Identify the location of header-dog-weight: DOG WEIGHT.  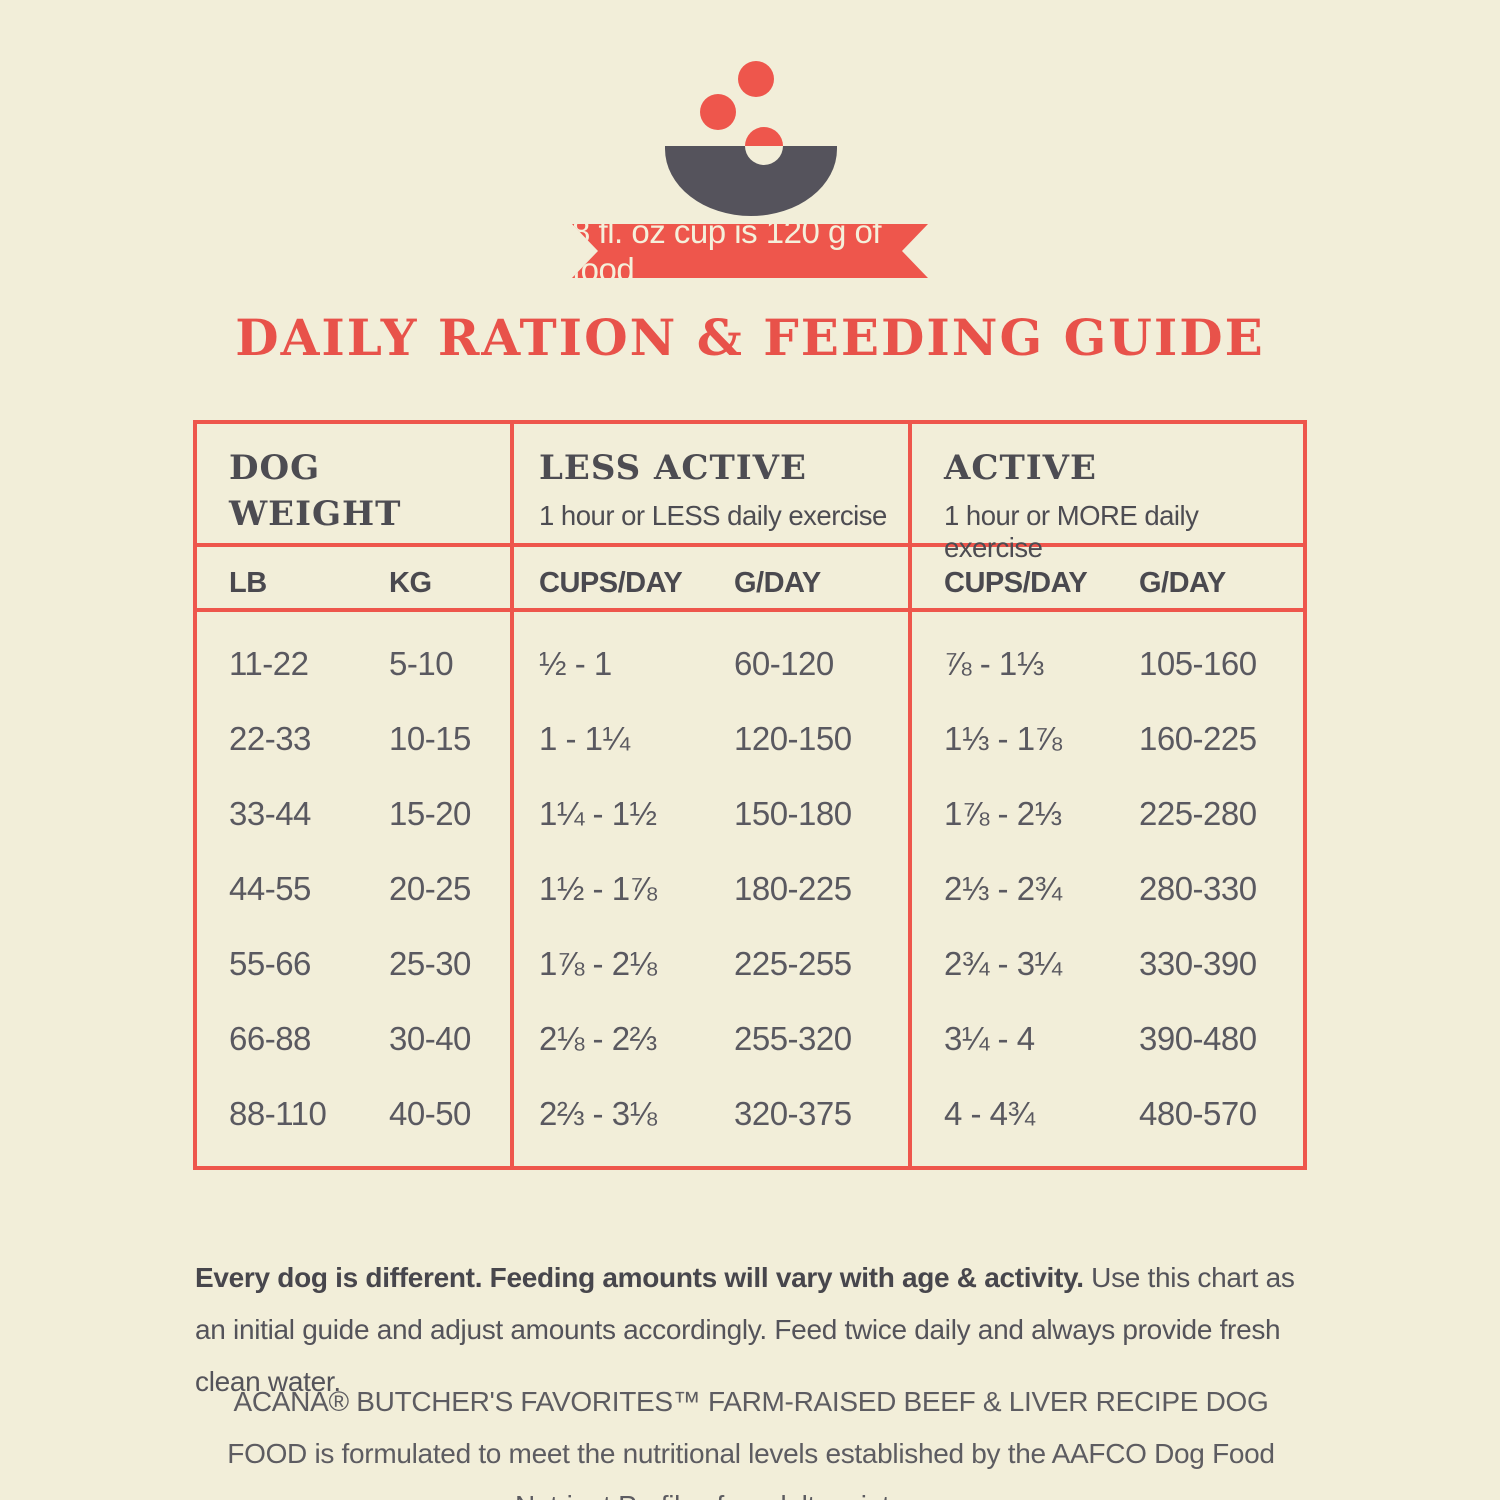
(349, 491).